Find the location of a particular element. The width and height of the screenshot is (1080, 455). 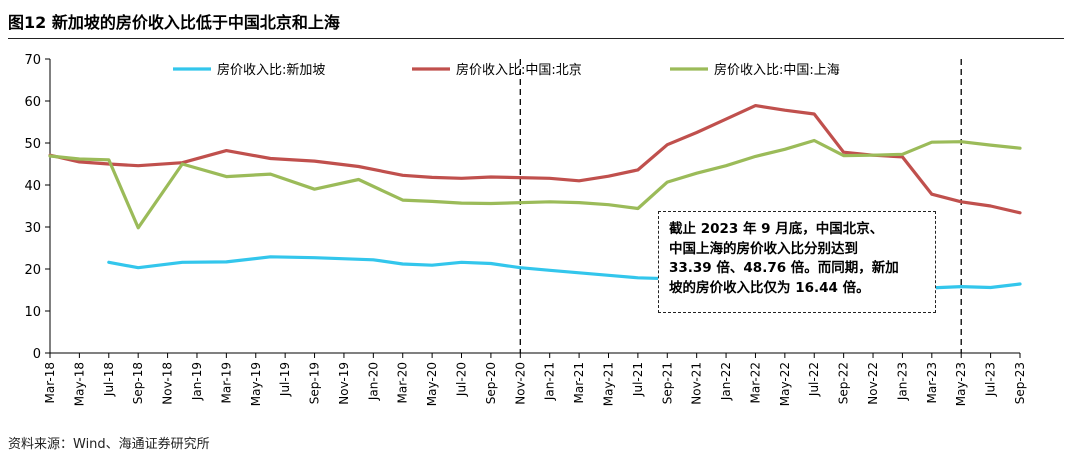

x-tick-label: Nov-20 is located at coordinates (520, 383).